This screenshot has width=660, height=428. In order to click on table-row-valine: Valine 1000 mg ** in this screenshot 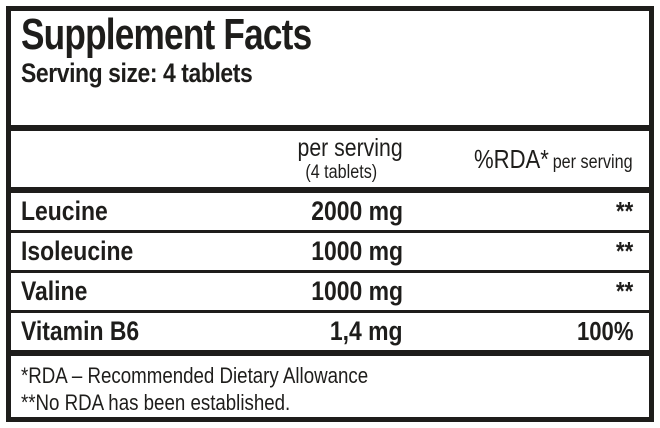, I will do `click(330, 291)`.